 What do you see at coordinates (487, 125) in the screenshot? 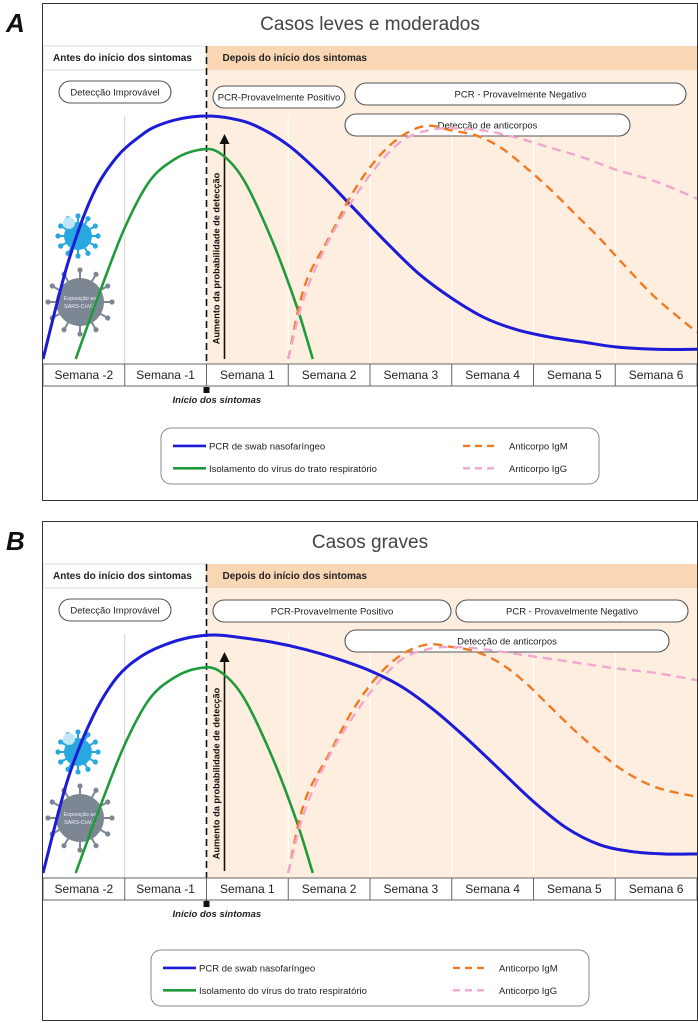
I see `pill-antibody-detection` at bounding box center [487, 125].